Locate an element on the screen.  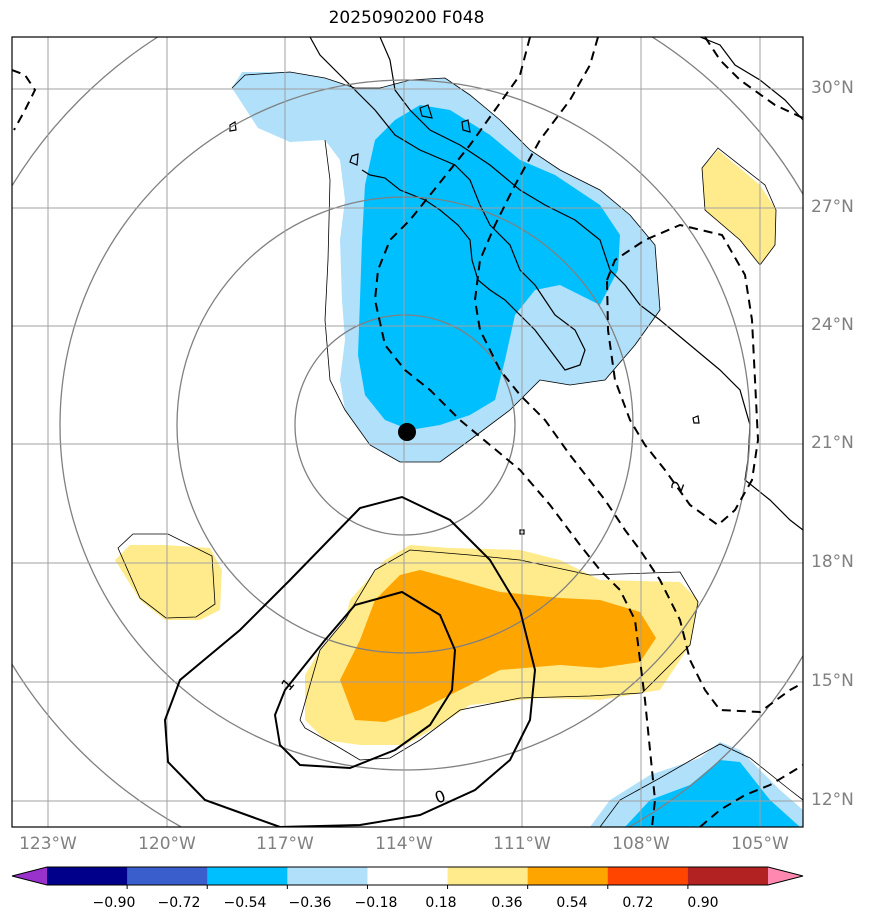
lat-tick-30n: 30°N is located at coordinates (832, 88).